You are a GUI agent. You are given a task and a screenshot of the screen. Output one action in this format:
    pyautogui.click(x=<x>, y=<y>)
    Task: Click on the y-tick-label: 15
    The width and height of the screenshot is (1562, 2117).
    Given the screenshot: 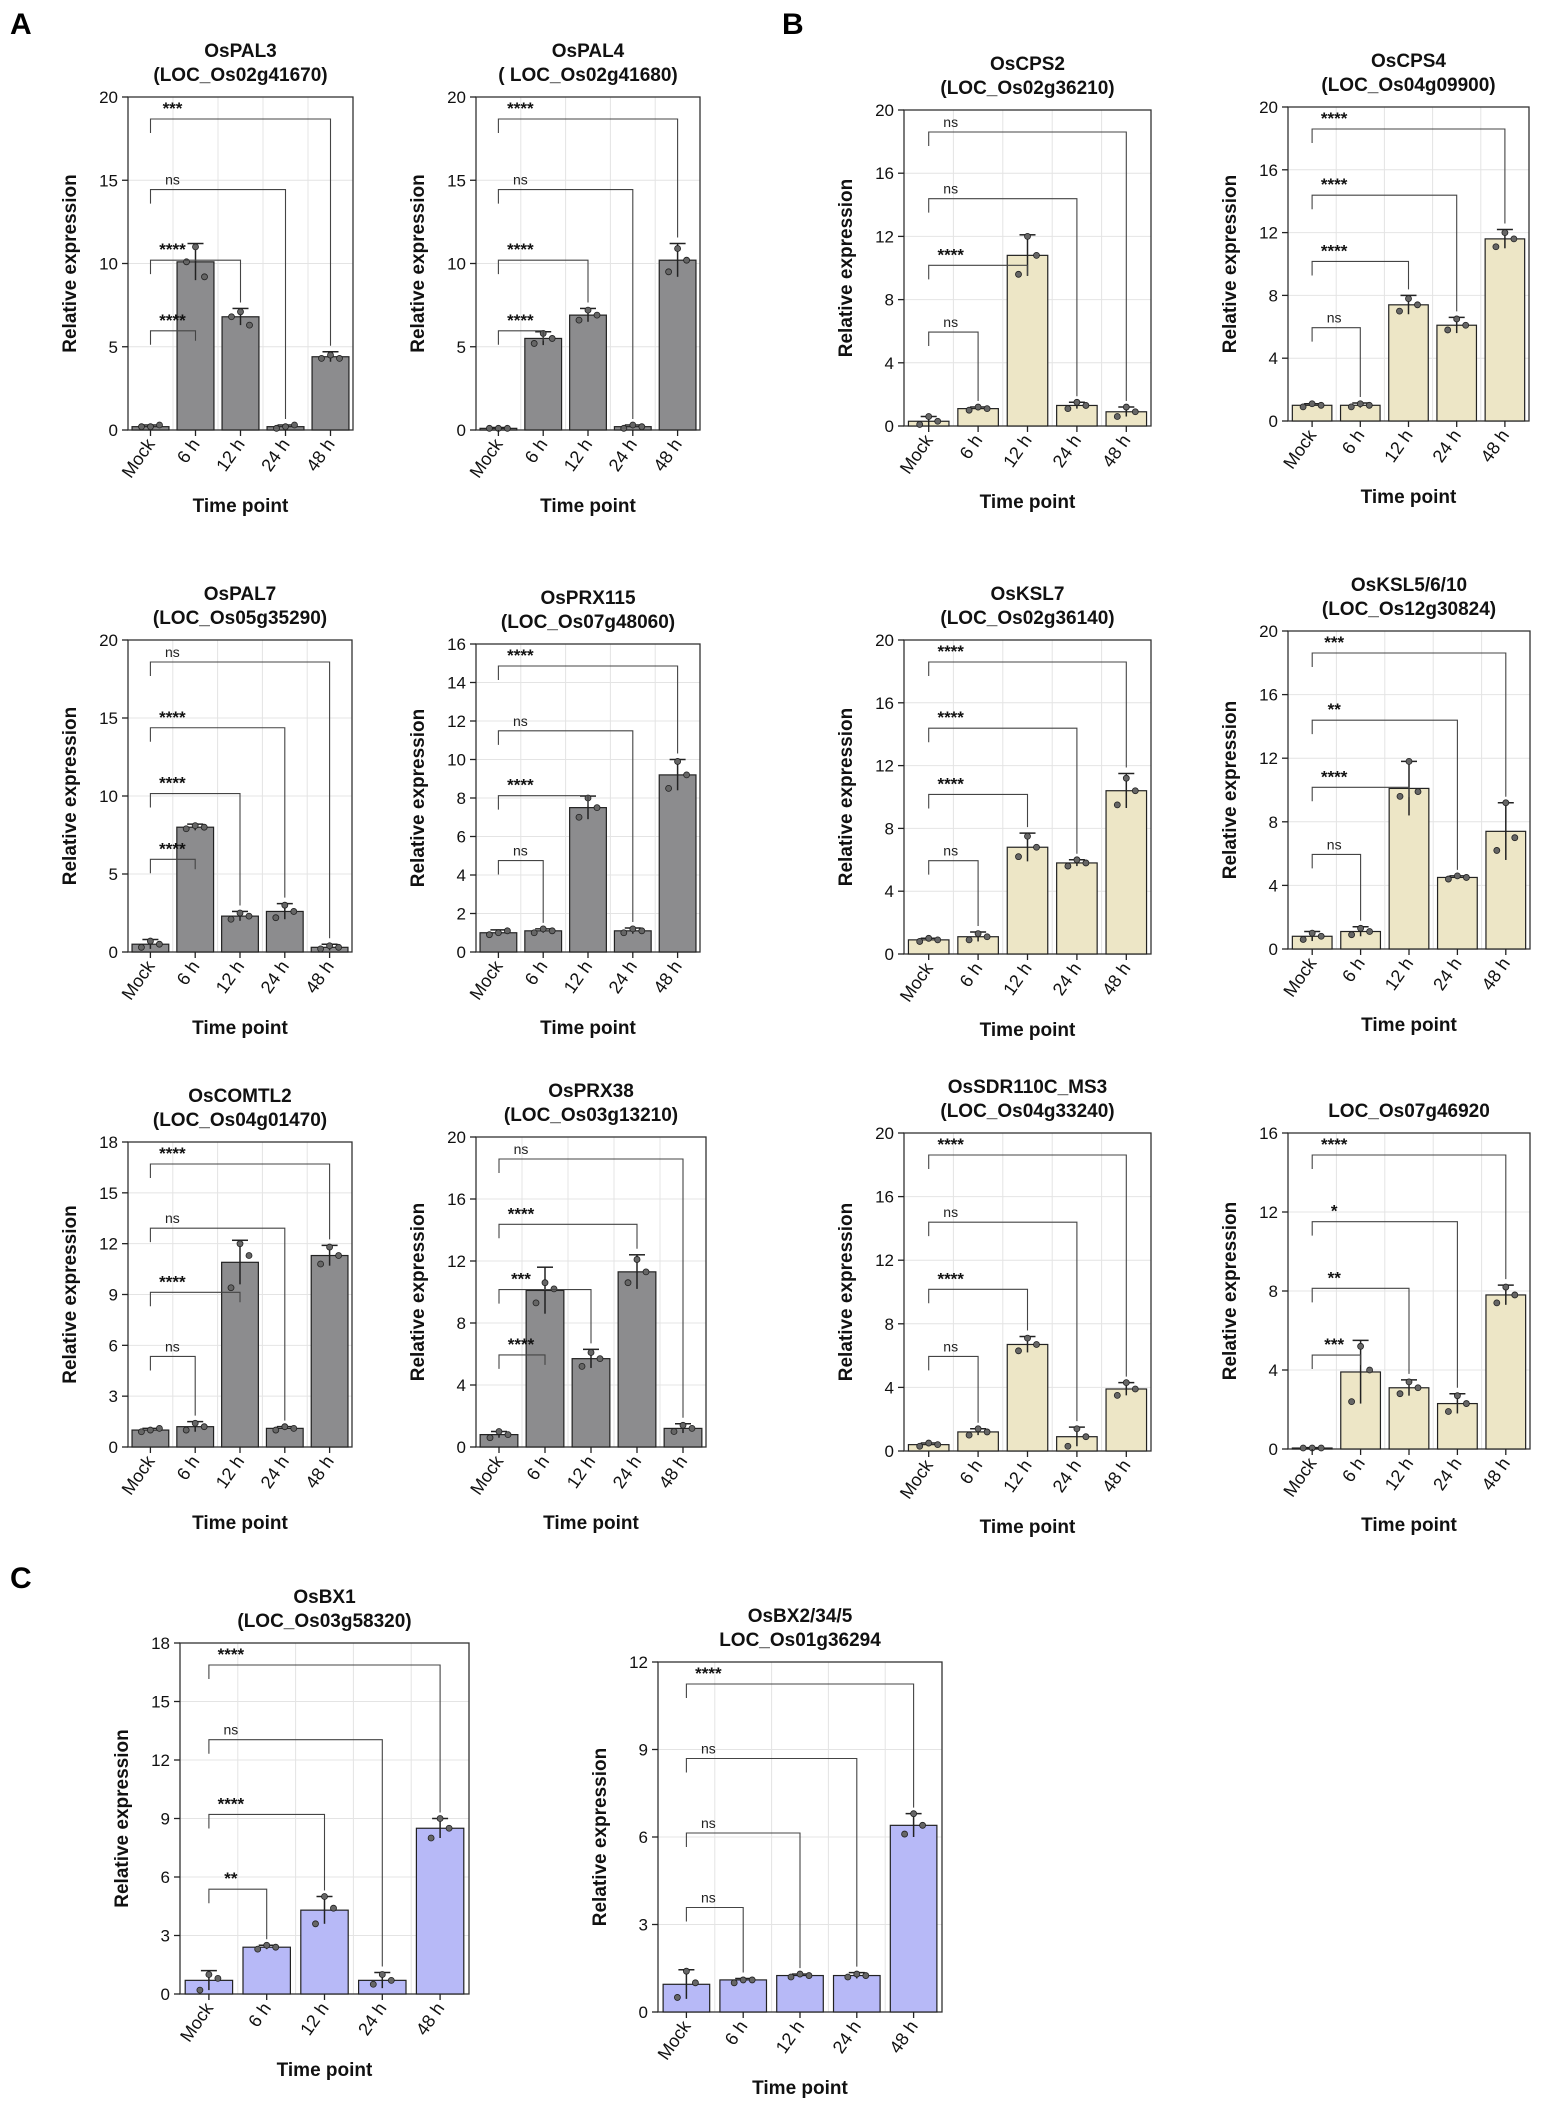 What is the action you would take?
    pyautogui.click(x=160, y=1702)
    